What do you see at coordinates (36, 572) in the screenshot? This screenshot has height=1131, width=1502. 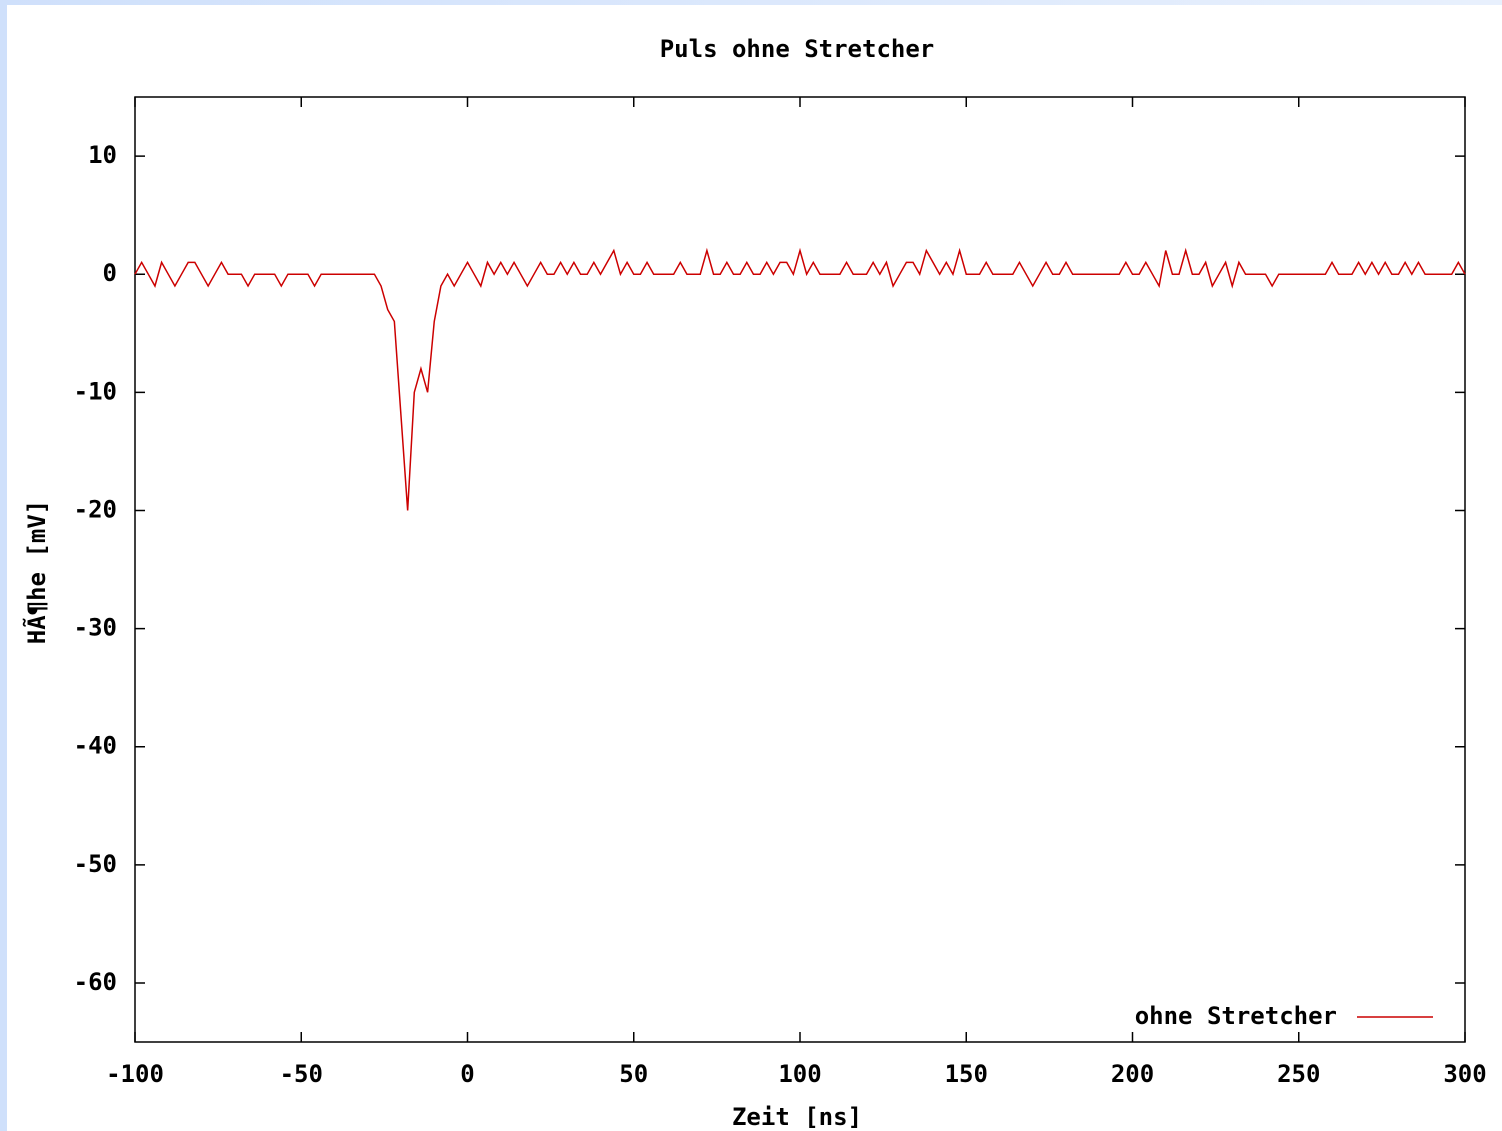 I see `y-axis-label: HÃ¶he [mV]` at bounding box center [36, 572].